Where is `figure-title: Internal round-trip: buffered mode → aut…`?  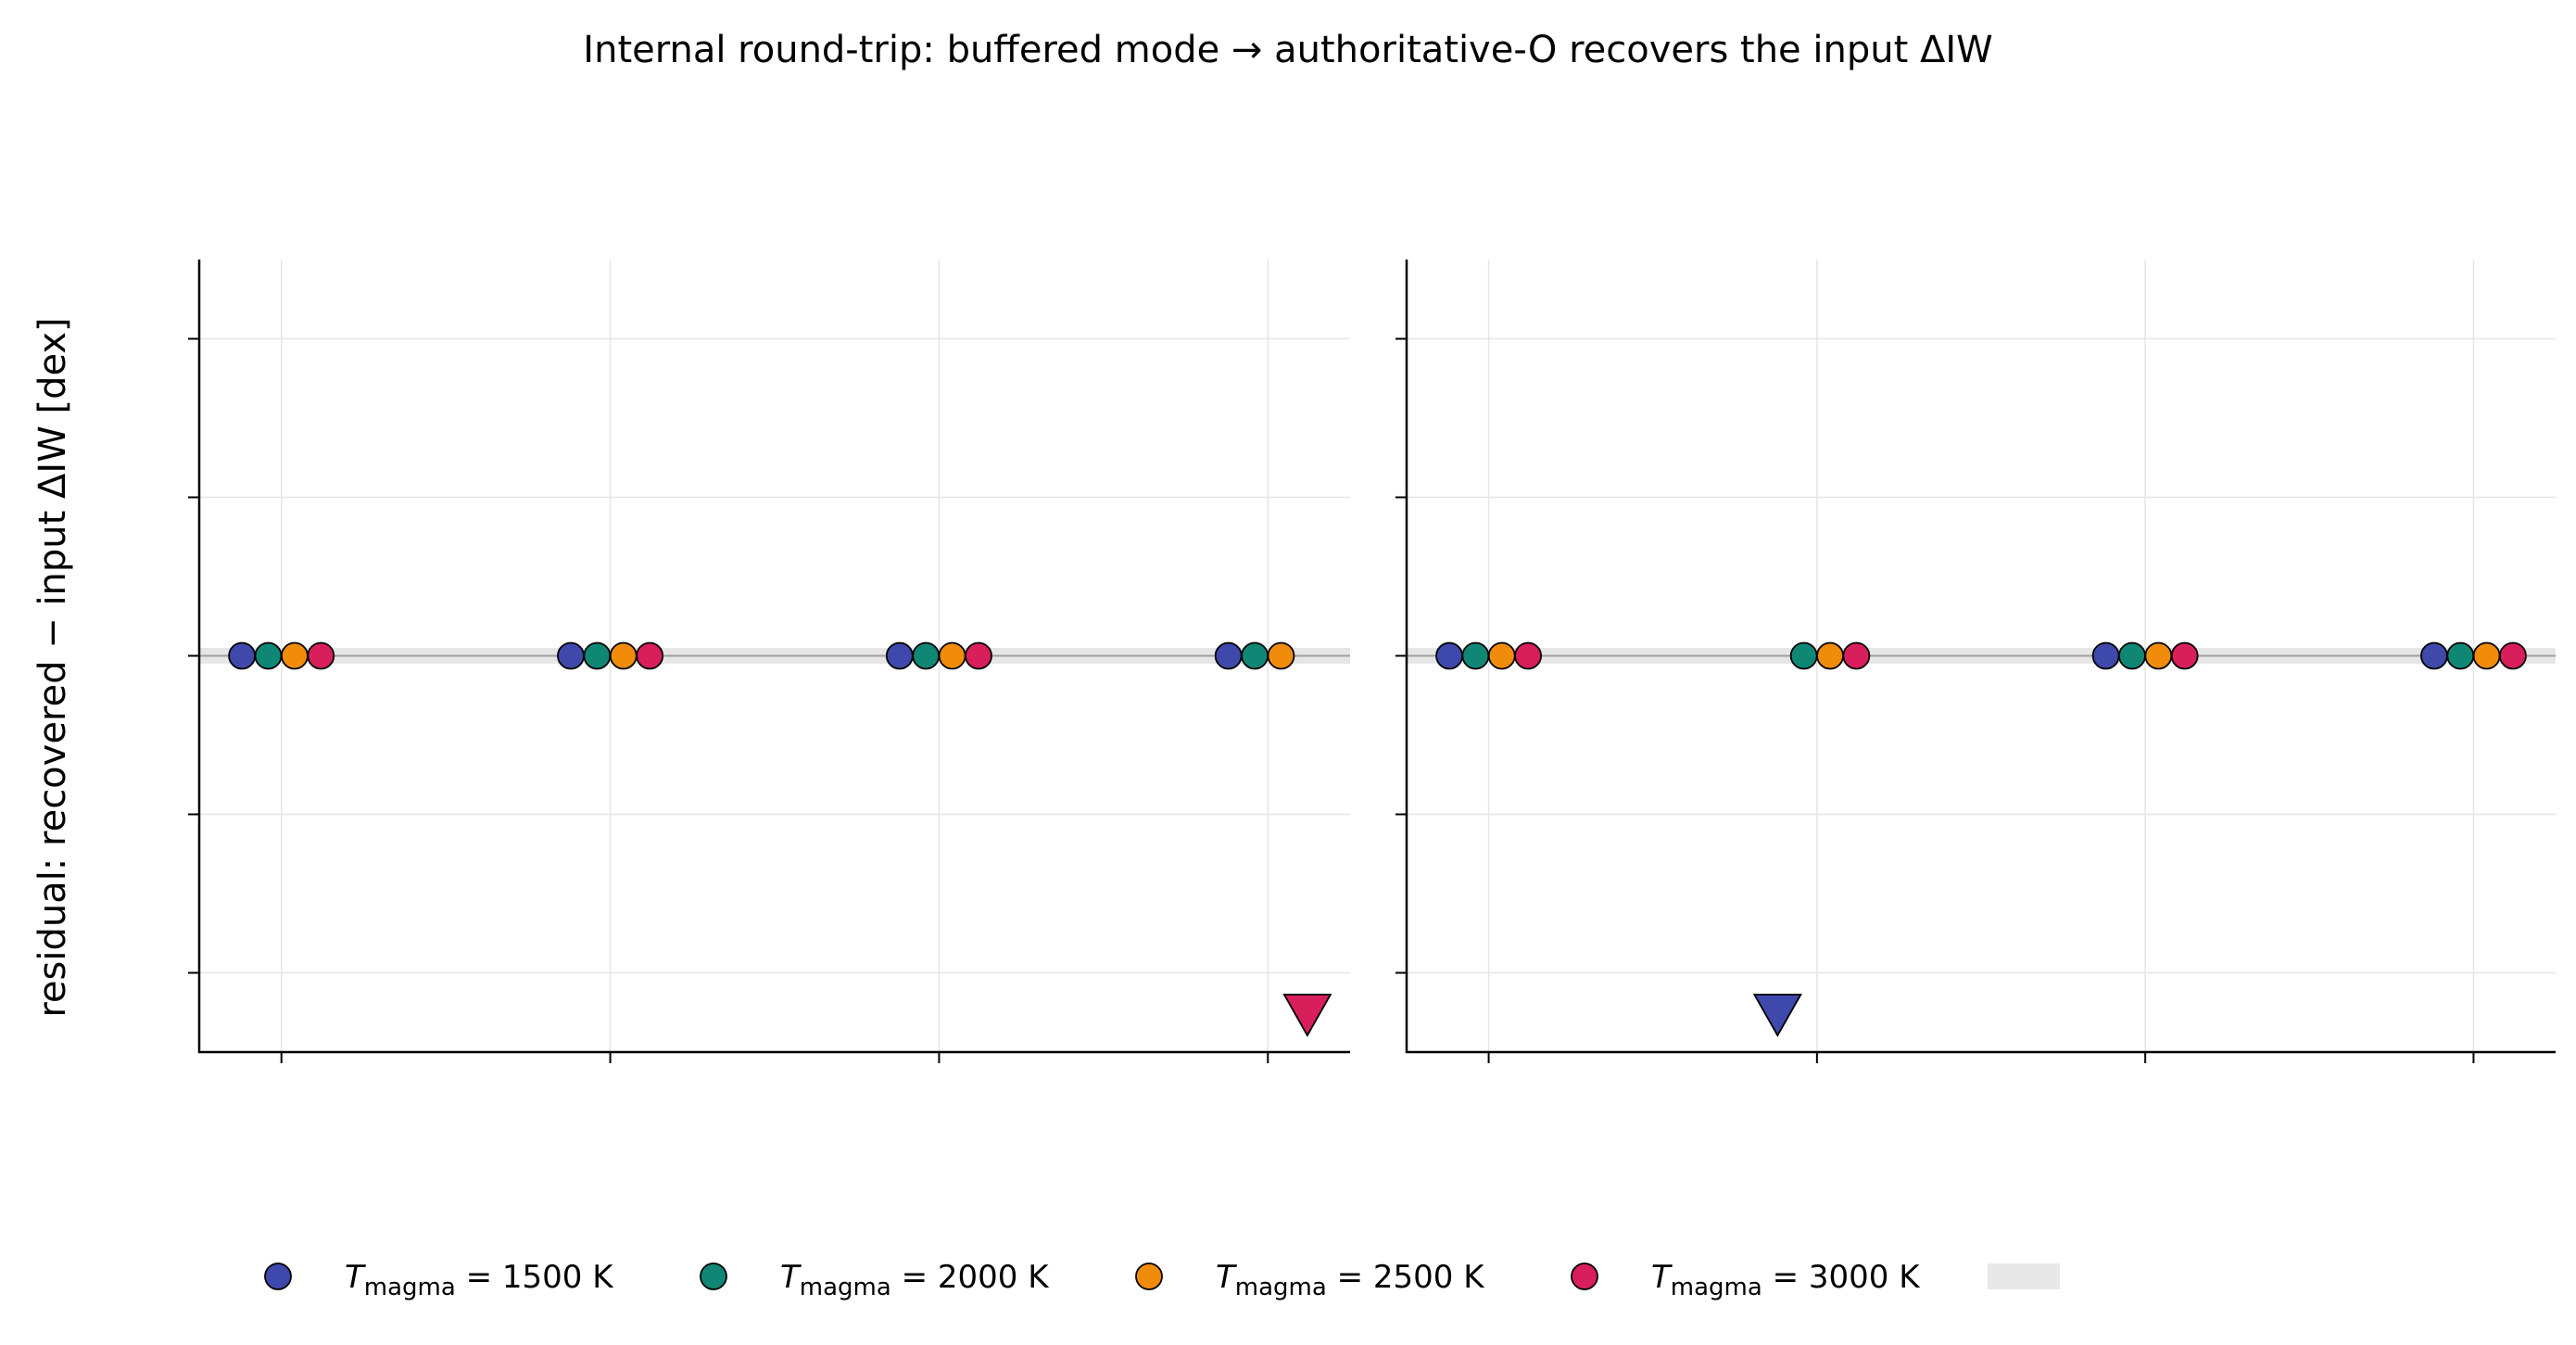 figure-title: Internal round-trip: buffered mode → aut… is located at coordinates (1287, 50).